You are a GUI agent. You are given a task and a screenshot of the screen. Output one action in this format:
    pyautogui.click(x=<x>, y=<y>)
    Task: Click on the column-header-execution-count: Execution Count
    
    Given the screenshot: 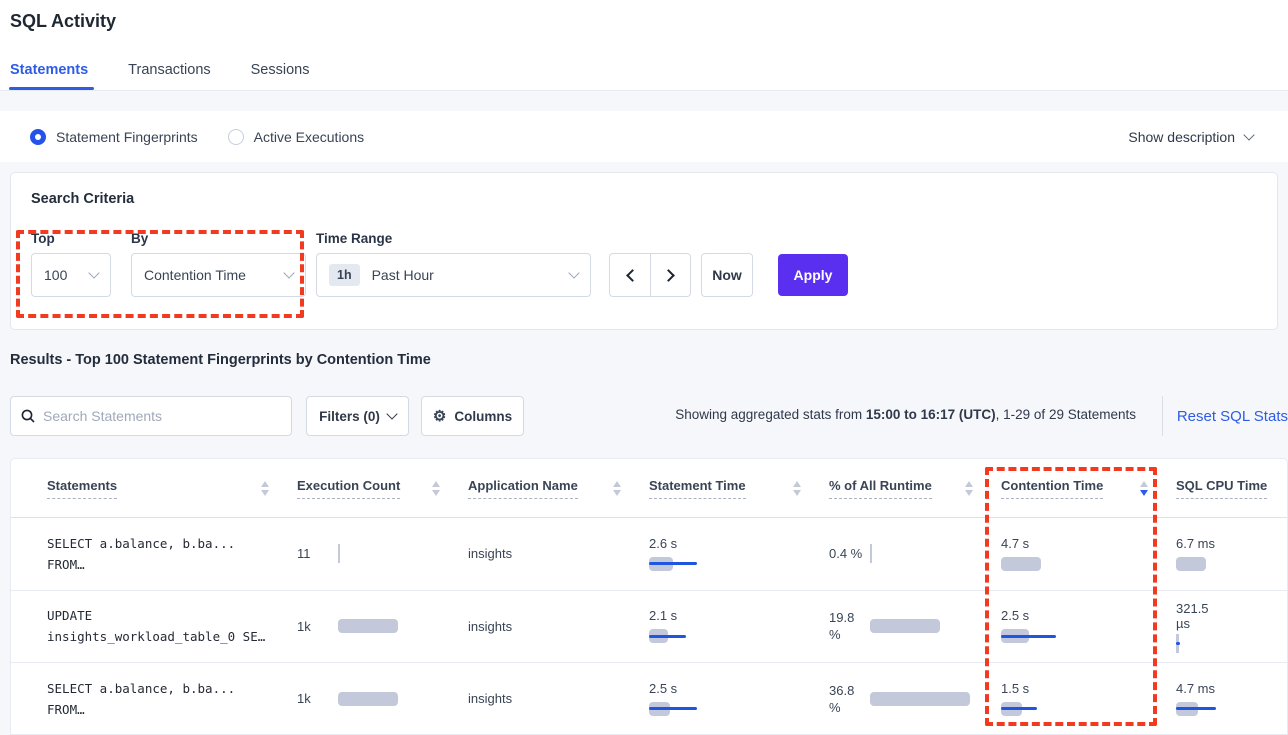 What is the action you would take?
    pyautogui.click(x=382, y=488)
    